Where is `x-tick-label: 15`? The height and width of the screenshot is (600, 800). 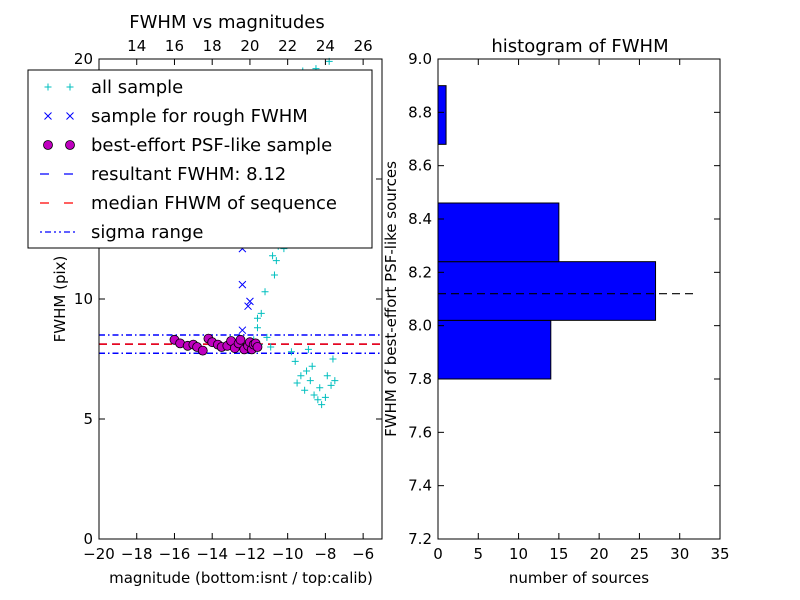
x-tick-label: 15 is located at coordinates (558, 554).